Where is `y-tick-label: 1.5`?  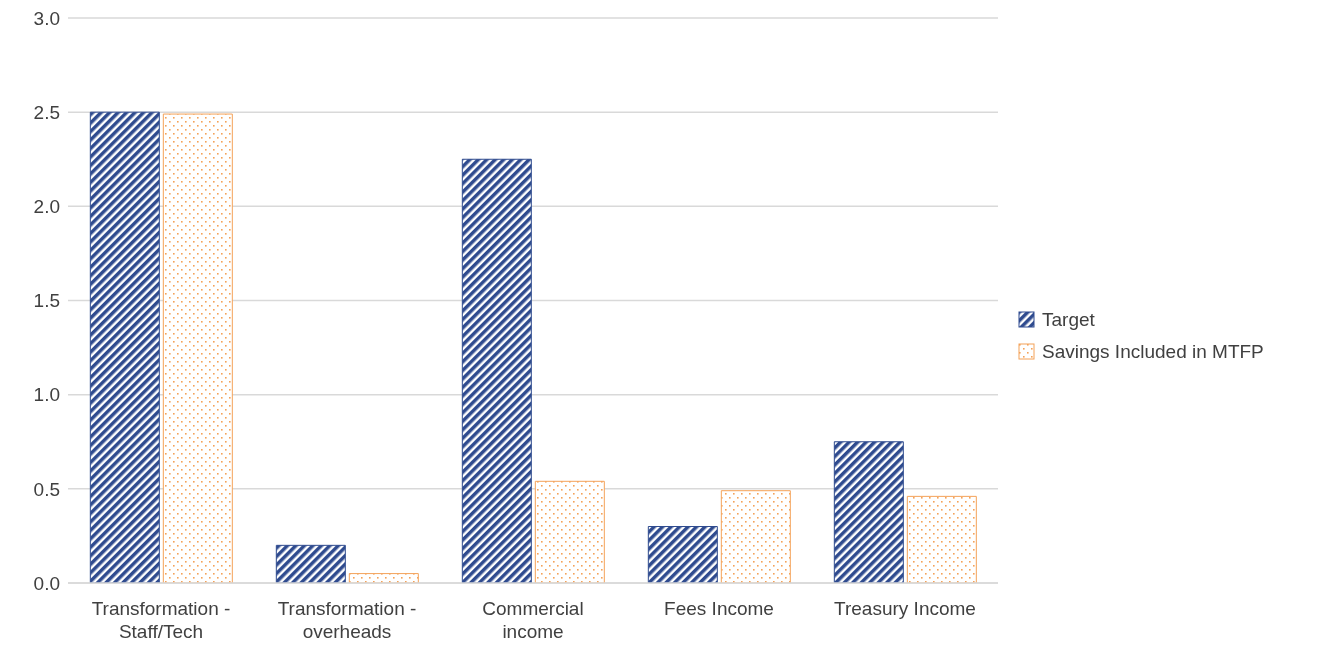
y-tick-label: 1.5 is located at coordinates (46, 301).